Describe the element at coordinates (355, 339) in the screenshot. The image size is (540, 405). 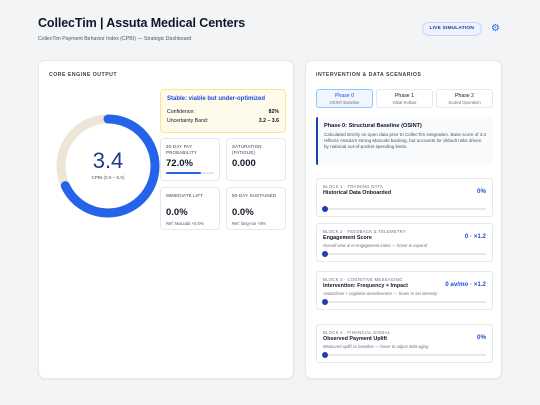
I see `block-title: Observed Payment Uplift` at that location.